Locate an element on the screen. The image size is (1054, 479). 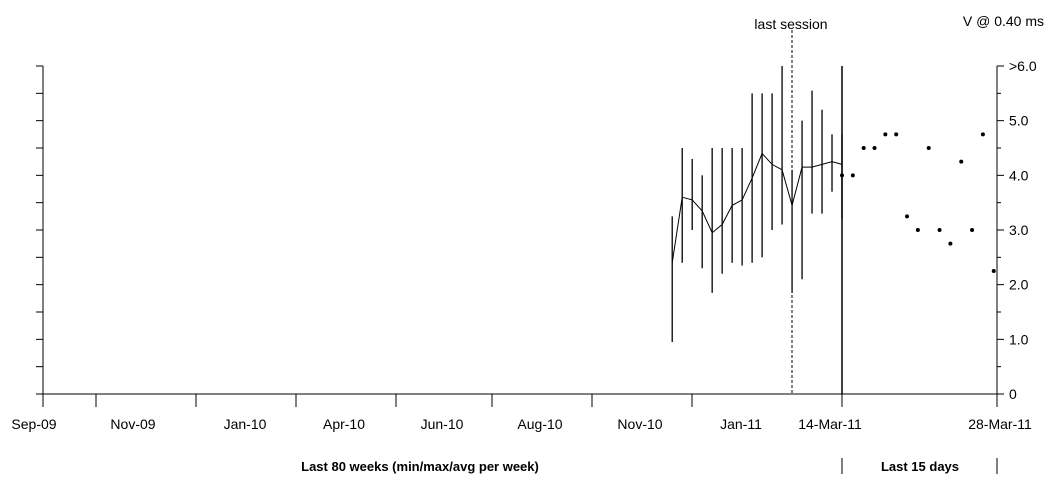
y-tick-label: 3.0 is located at coordinates (1019, 230).